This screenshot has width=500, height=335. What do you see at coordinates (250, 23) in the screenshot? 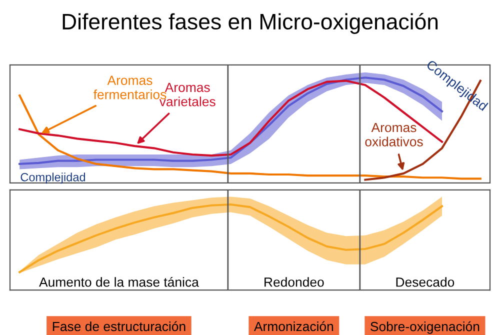
I see `chart-title: Diferentes fases en Micro-oxigenación` at bounding box center [250, 23].